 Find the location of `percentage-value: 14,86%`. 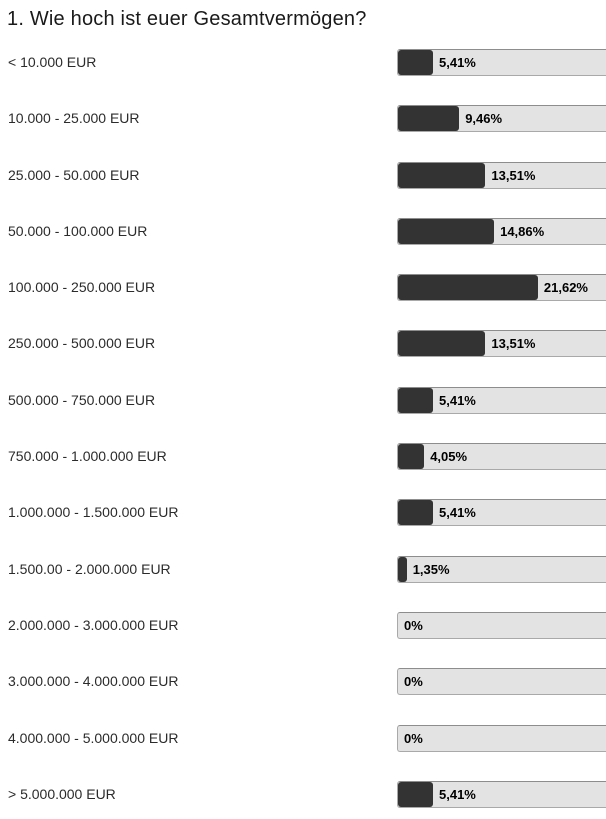

percentage-value: 14,86% is located at coordinates (522, 231).